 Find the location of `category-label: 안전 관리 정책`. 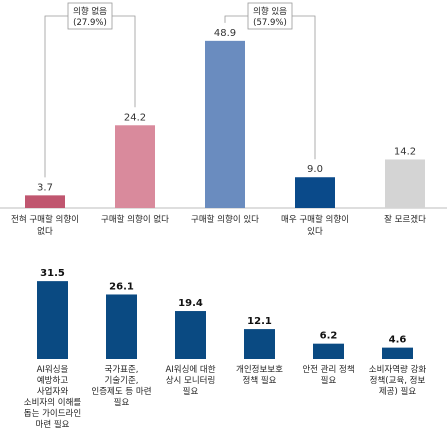

category-label: 안전 관리 정책 is located at coordinates (328, 369).